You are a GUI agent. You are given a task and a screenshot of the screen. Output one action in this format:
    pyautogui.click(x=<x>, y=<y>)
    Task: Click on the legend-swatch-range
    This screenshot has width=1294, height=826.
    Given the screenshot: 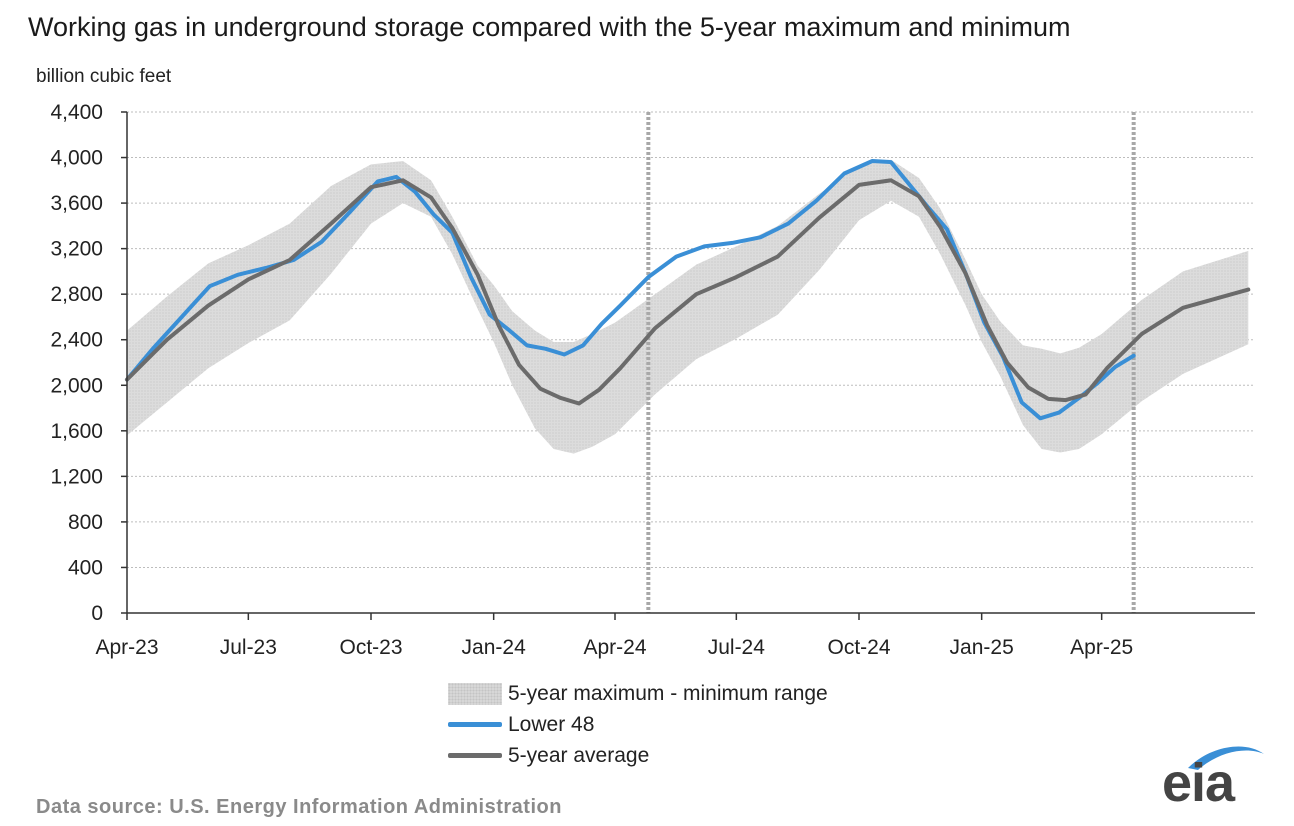 What is the action you would take?
    pyautogui.click(x=475, y=693)
    